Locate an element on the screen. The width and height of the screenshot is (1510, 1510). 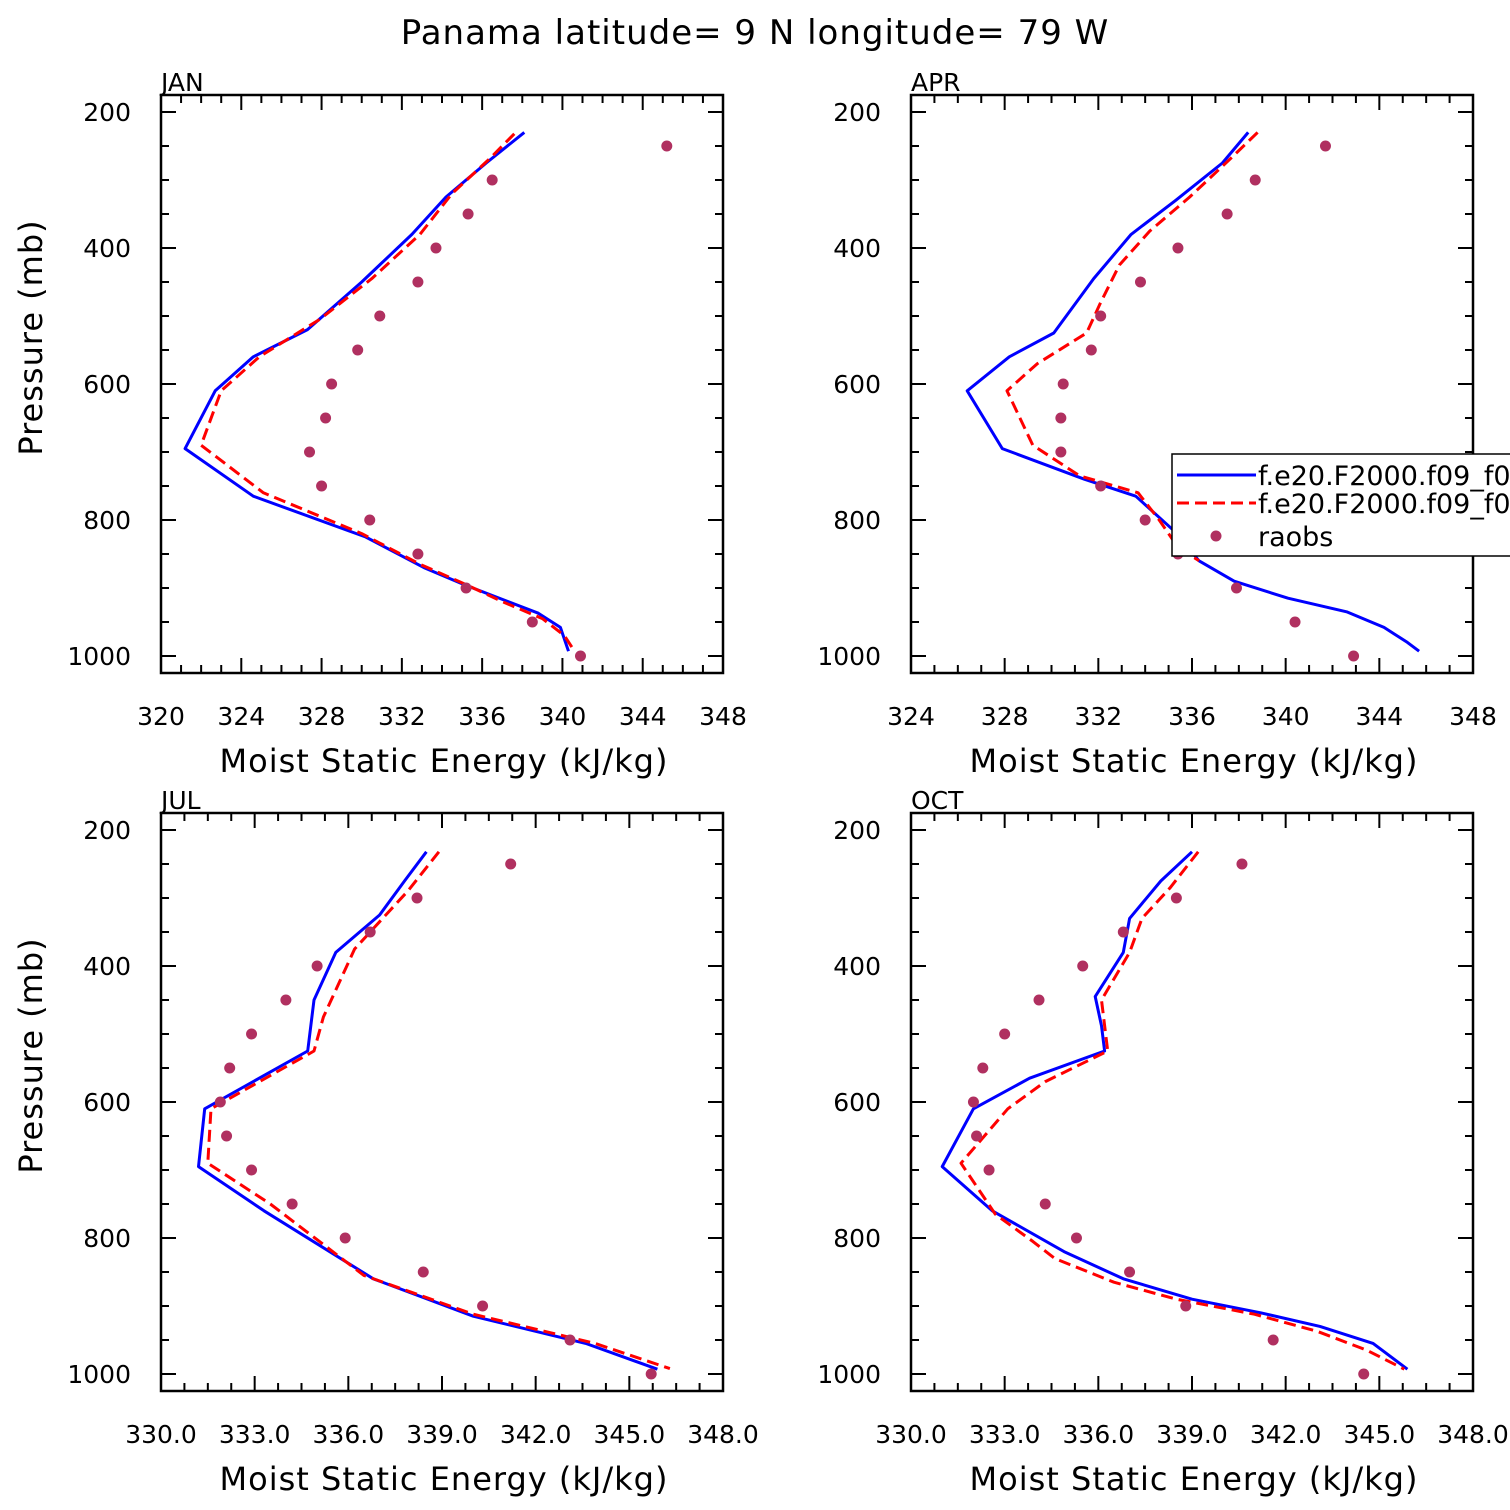
legend-entry: f.e20.F2000.f09_f09.cam6.11 is located at coordinates (1384, 504).